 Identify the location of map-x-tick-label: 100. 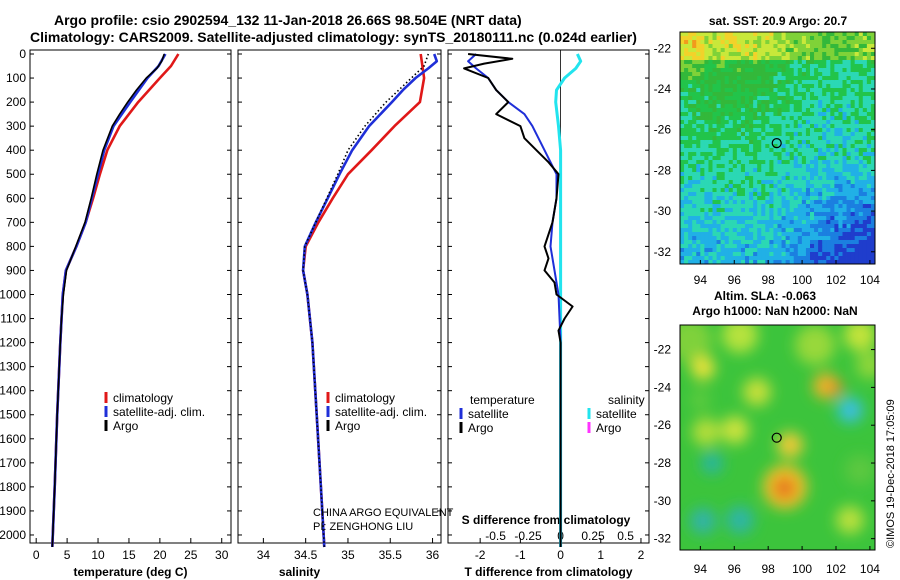
(802, 569).